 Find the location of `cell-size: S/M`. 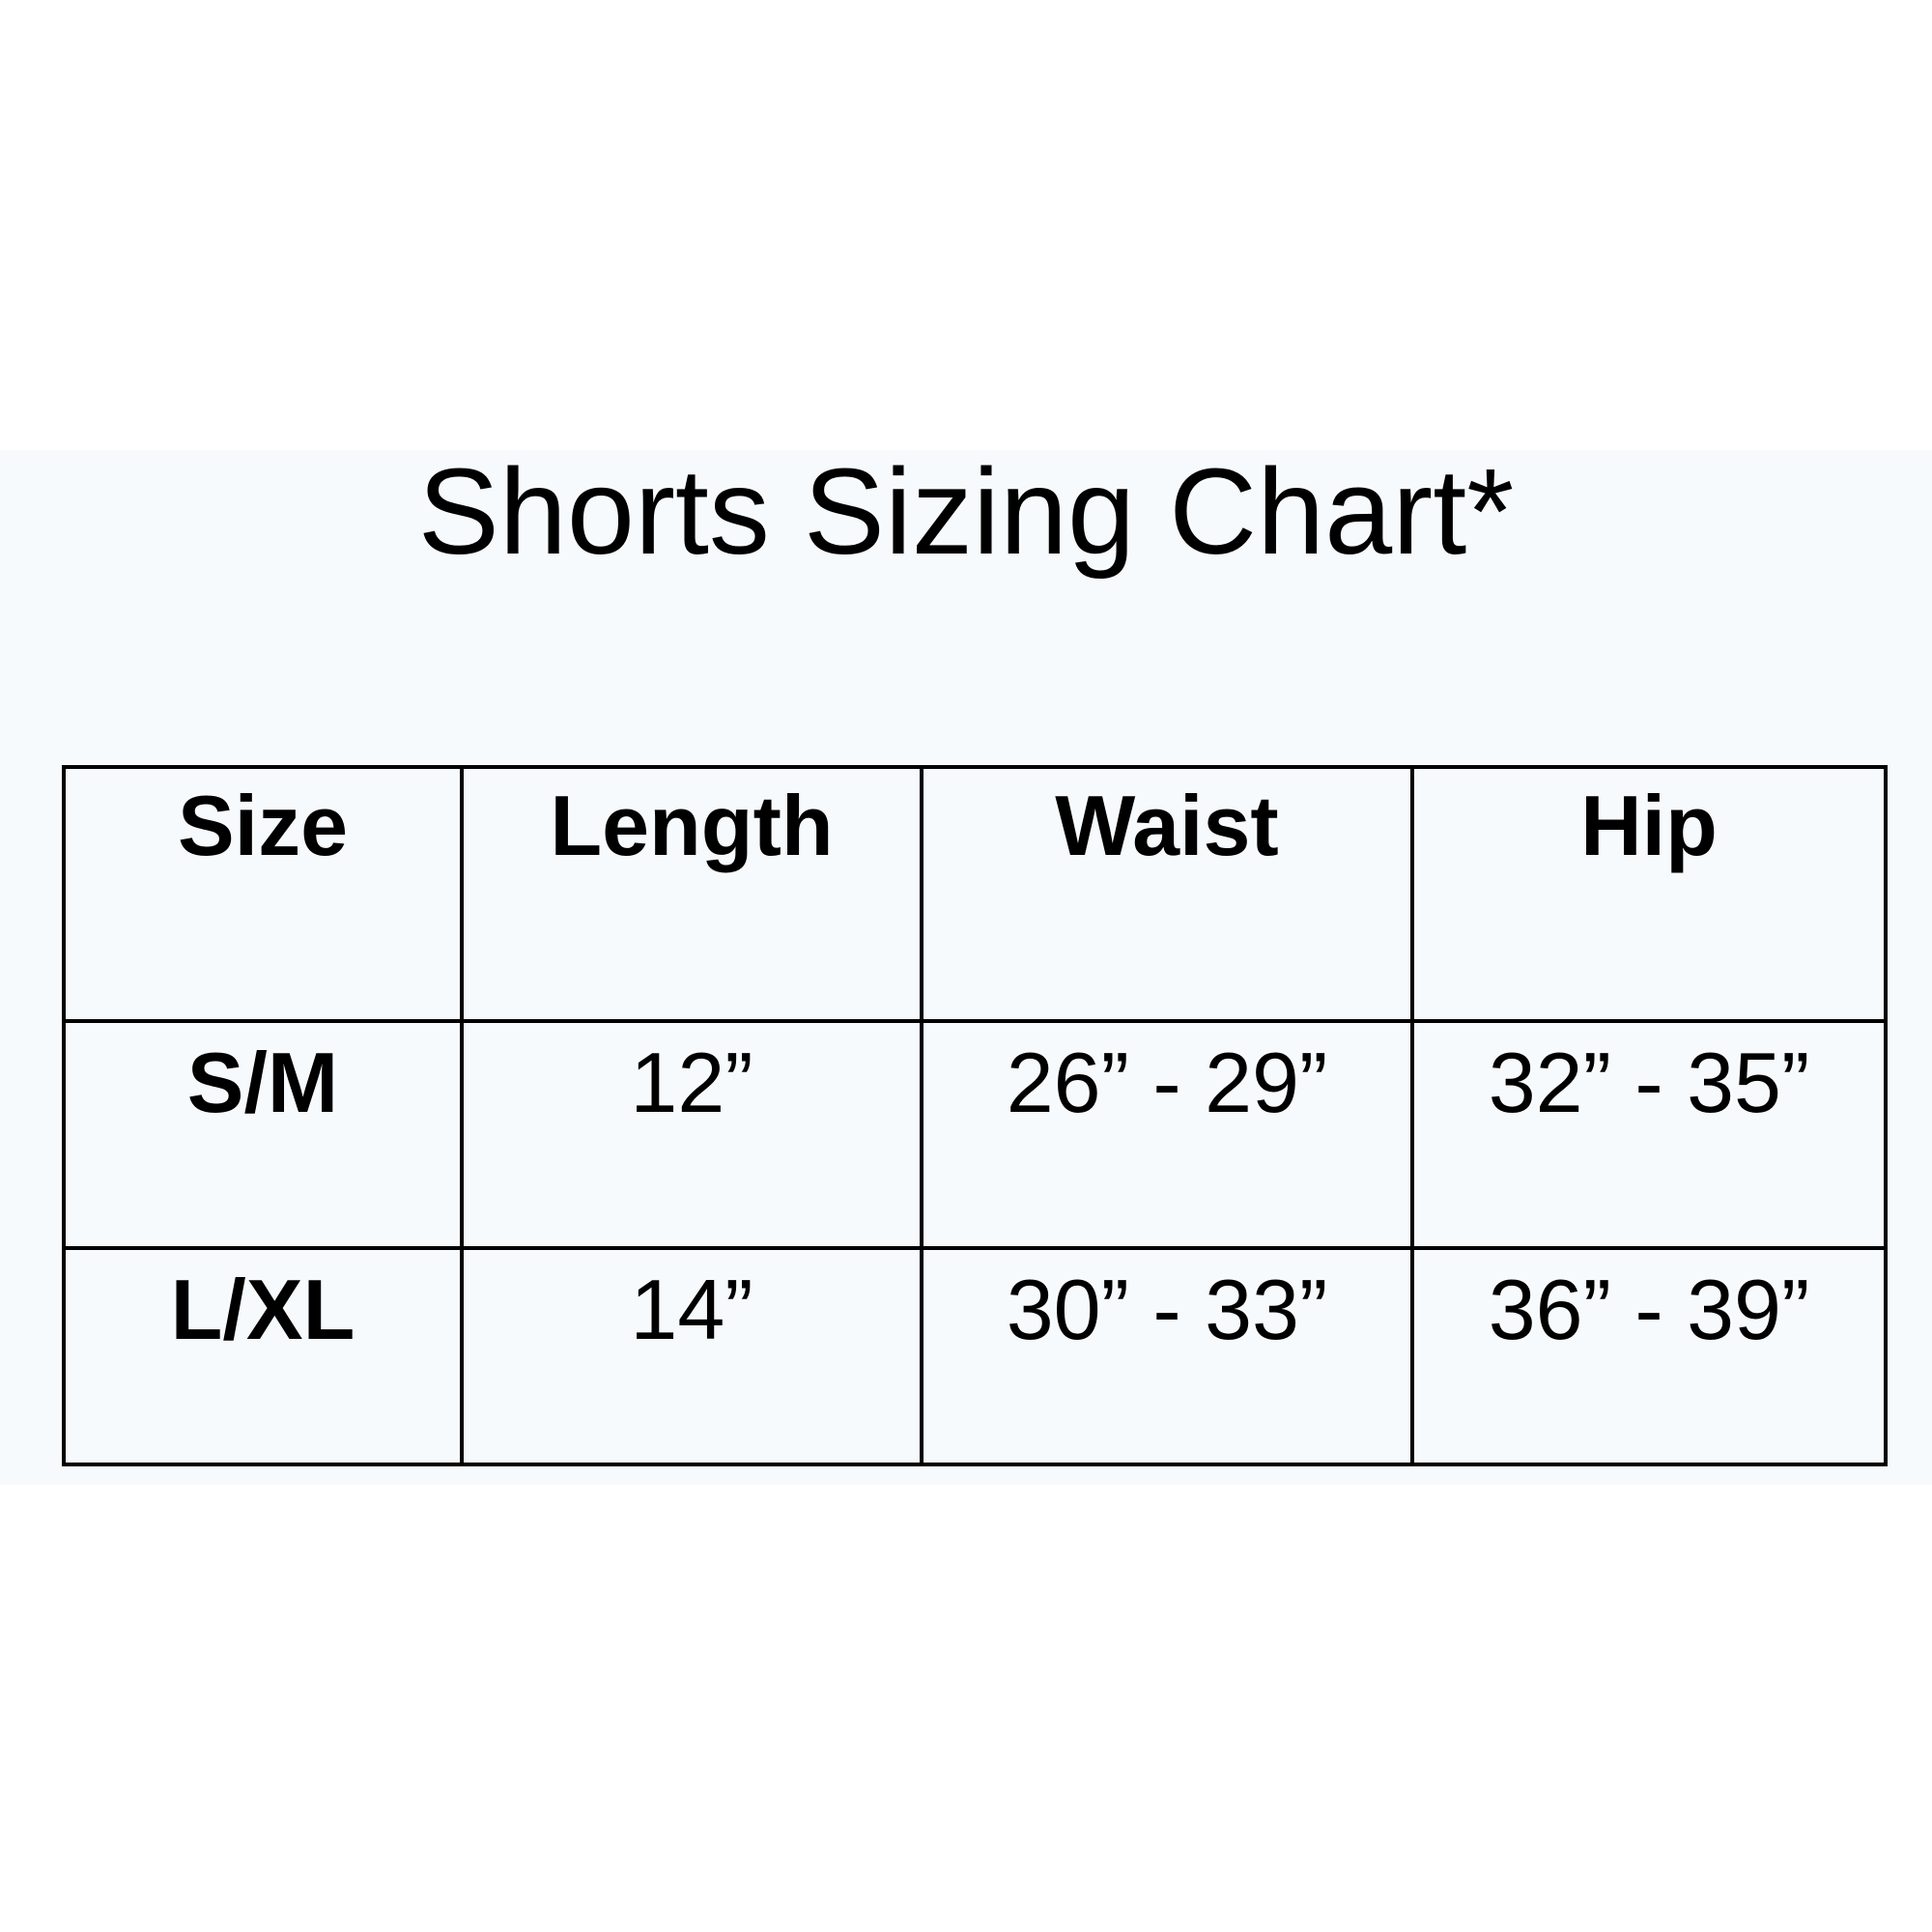

cell-size: S/M is located at coordinates (263, 1134).